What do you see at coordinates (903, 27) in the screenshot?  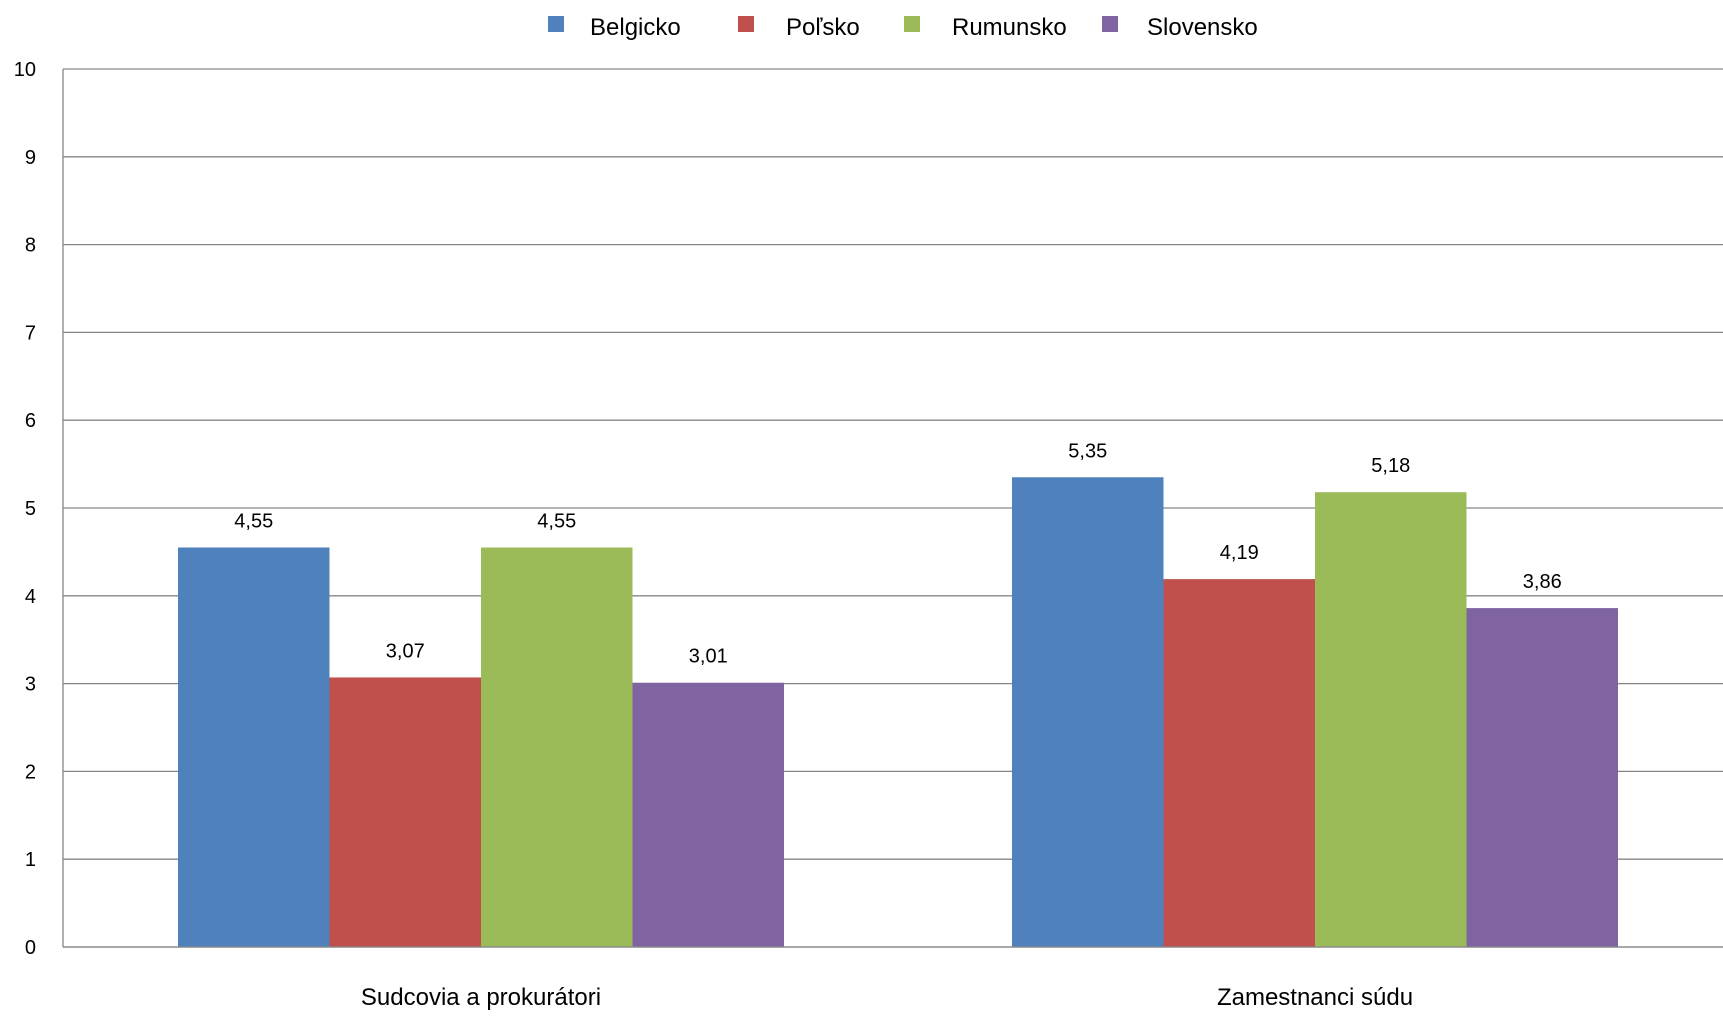 I see `legend: Belgicko Poľsko Rumunsko Slovensko` at bounding box center [903, 27].